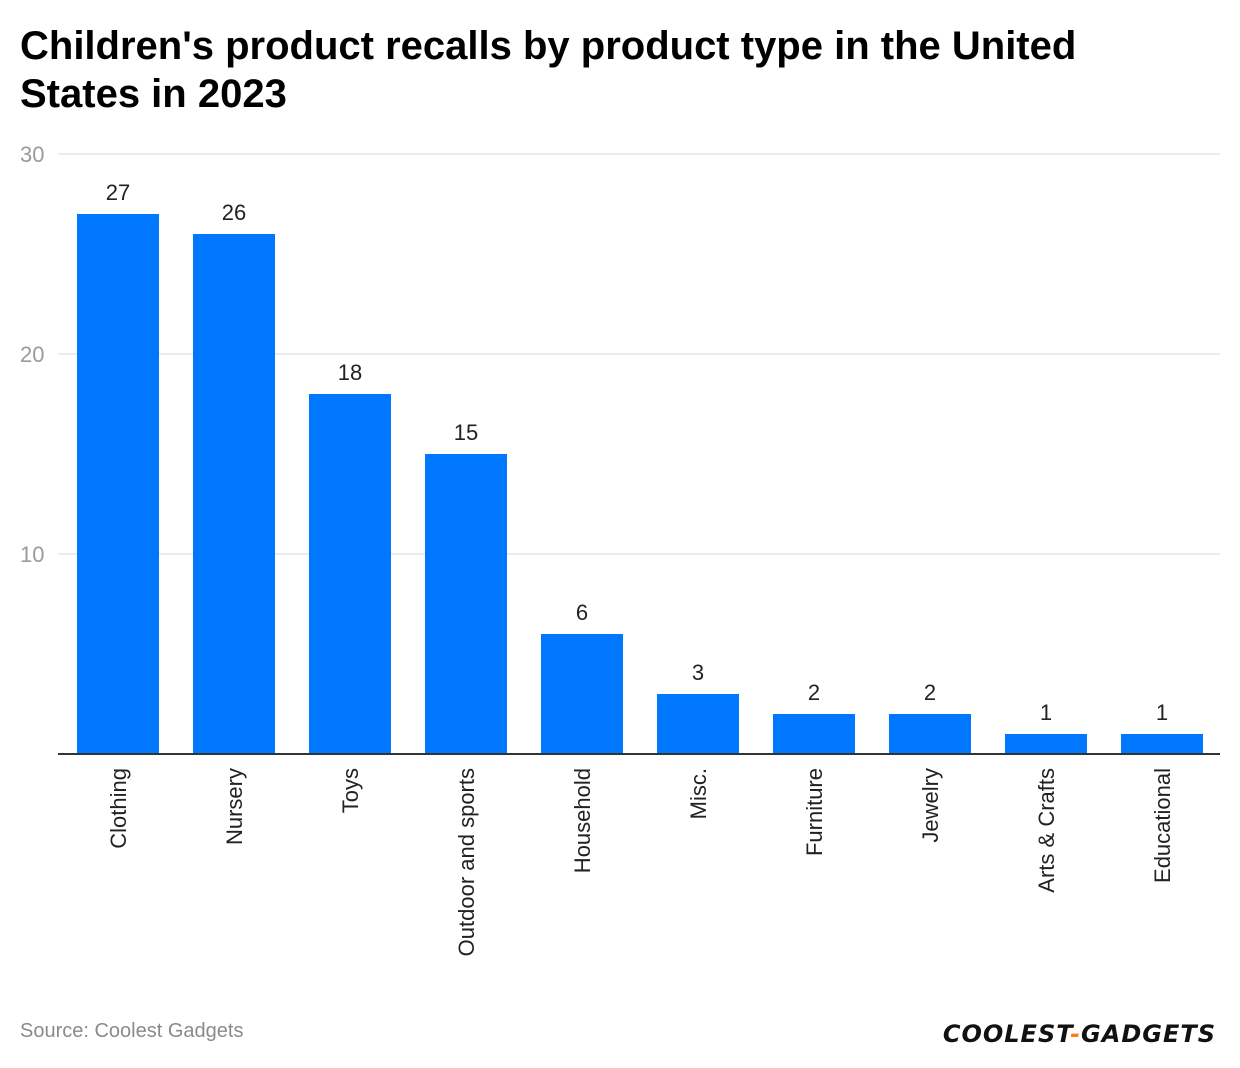  I want to click on category-label-3: Outdoor and sports, so click(466, 862).